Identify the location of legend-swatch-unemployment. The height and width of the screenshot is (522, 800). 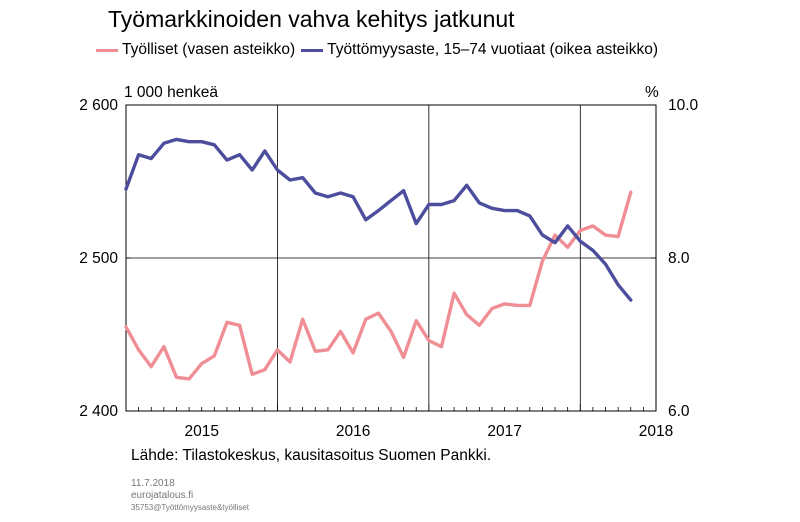
(312, 50).